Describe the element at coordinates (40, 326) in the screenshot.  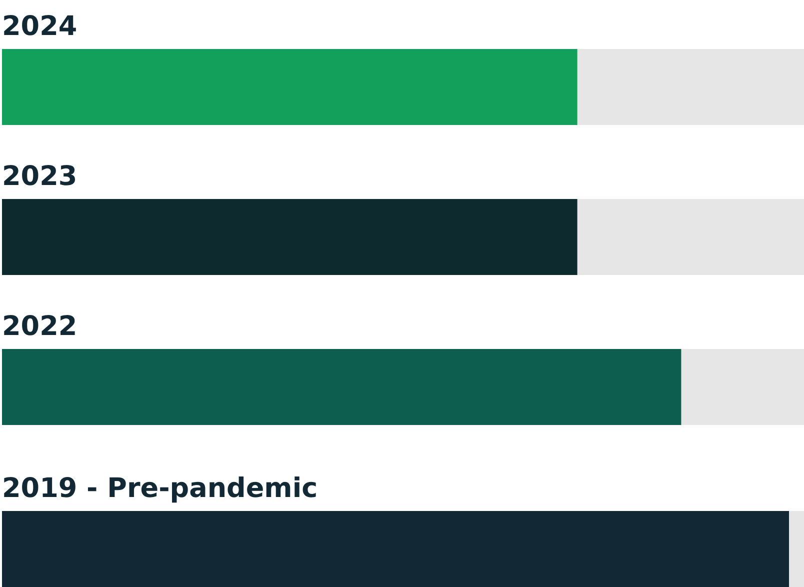
I see `y-tick-label: 2022` at that location.